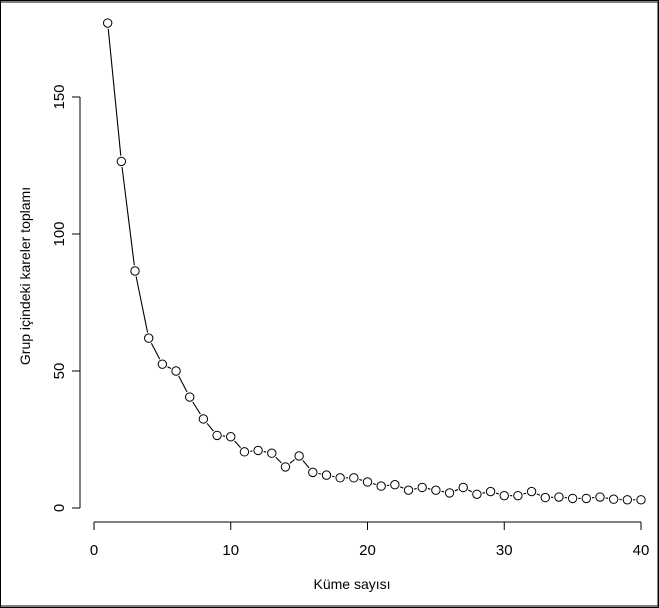 This screenshot has height=608, width=659. Describe the element at coordinates (367, 550) in the screenshot. I see `x-tick-label: 20` at that location.